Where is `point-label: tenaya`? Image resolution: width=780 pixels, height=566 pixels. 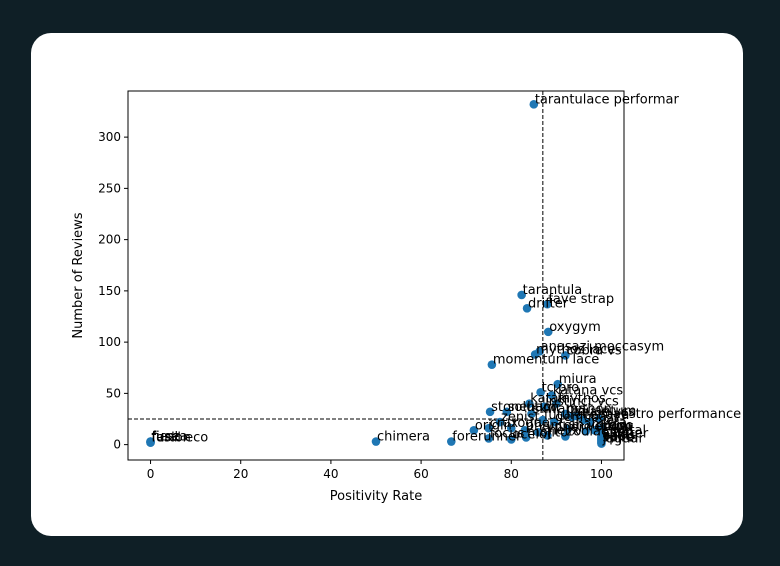 point-label: tenaya is located at coordinates (606, 415).